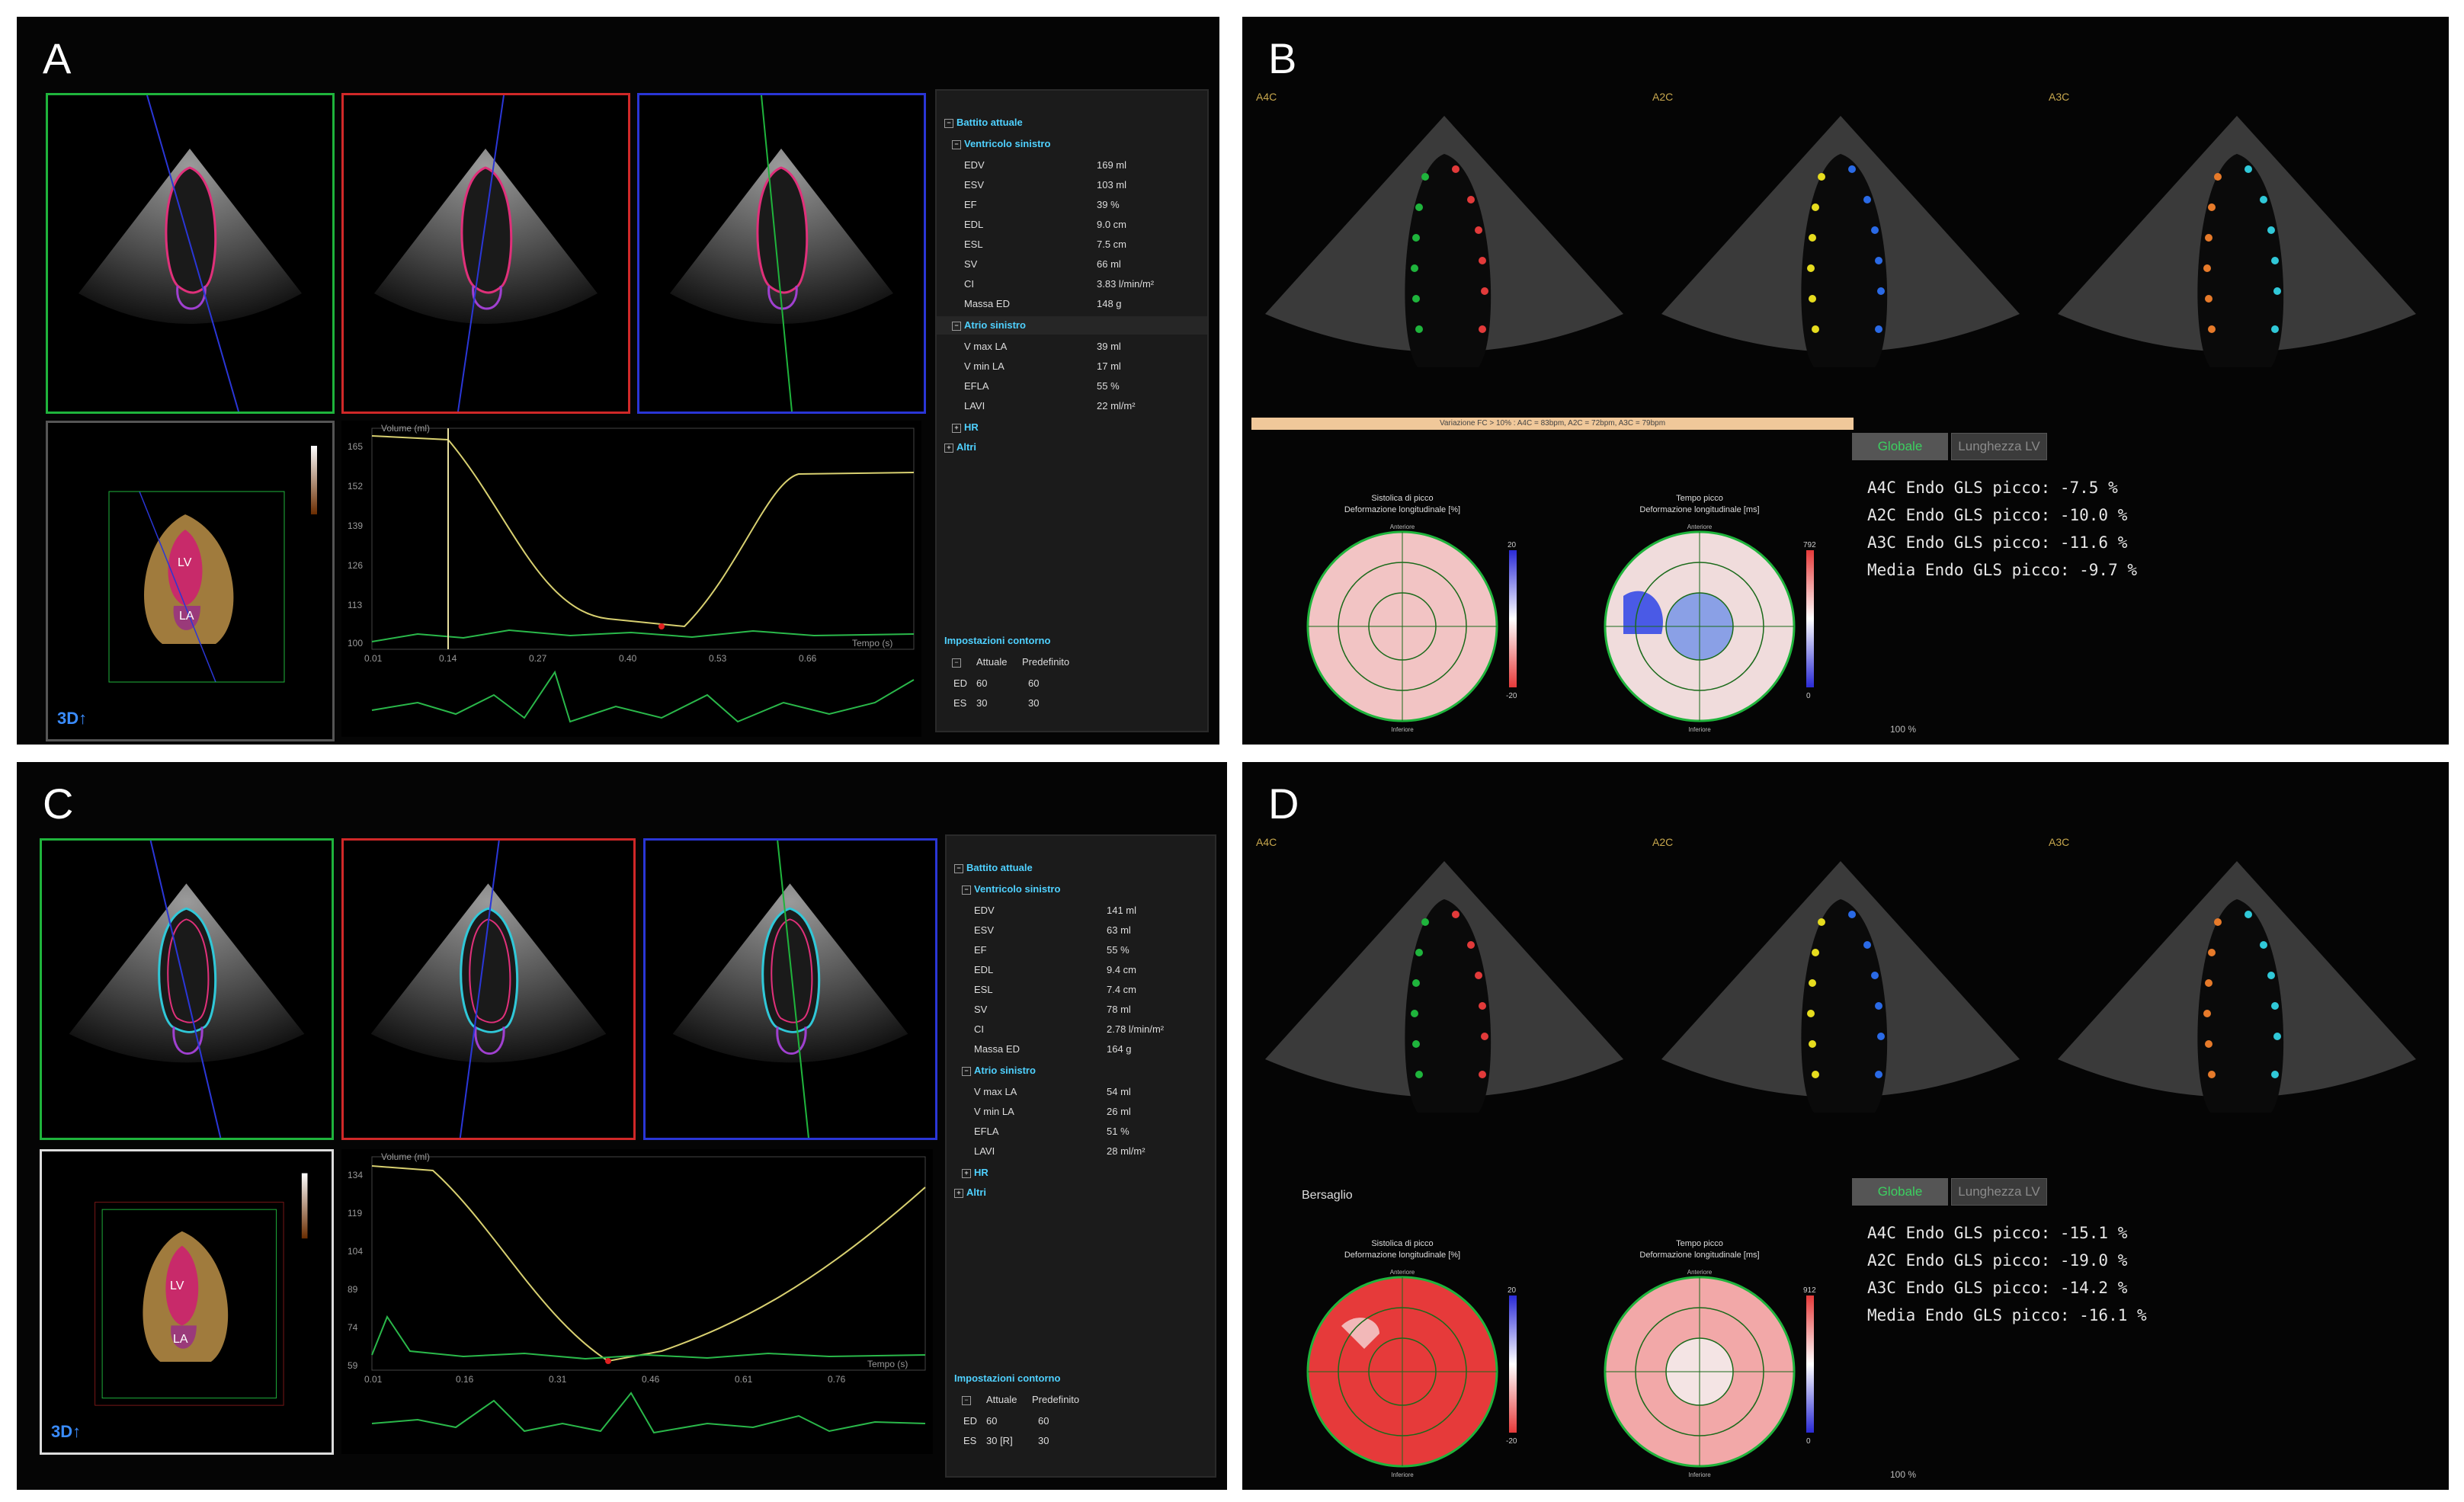 The height and width of the screenshot is (1502, 2464). I want to click on svg-text: 134, so click(355, 1175).